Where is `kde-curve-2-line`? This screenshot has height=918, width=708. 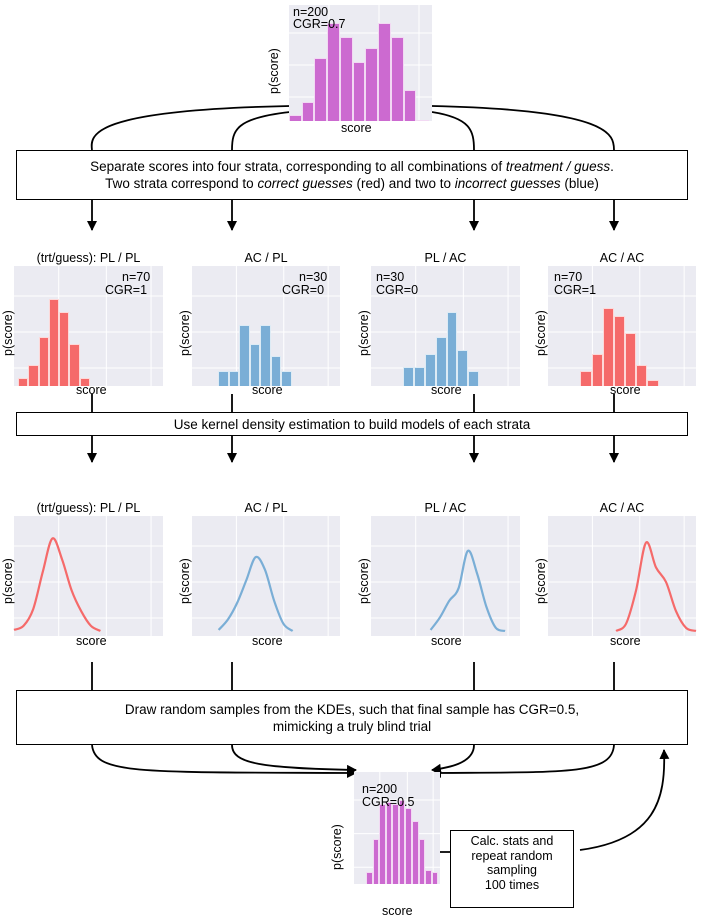
kde-curve-2-line is located at coordinates (255, 593).